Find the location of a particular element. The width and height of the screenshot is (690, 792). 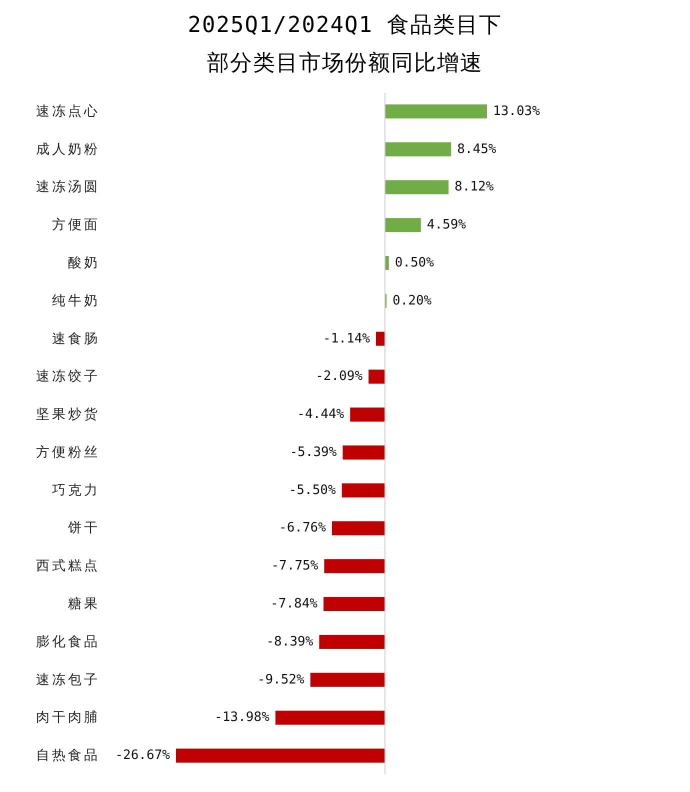

y-tick-label: 速冻点心 is located at coordinates (68, 111).